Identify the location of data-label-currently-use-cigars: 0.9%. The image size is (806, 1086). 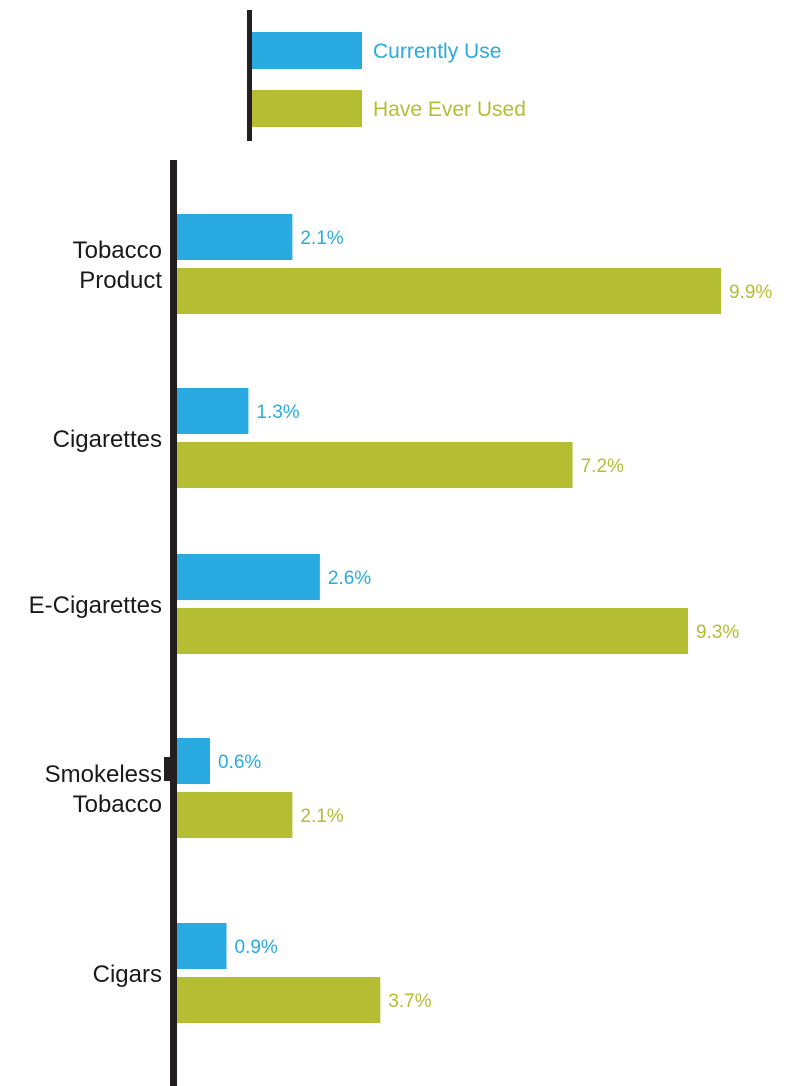
(256, 947).